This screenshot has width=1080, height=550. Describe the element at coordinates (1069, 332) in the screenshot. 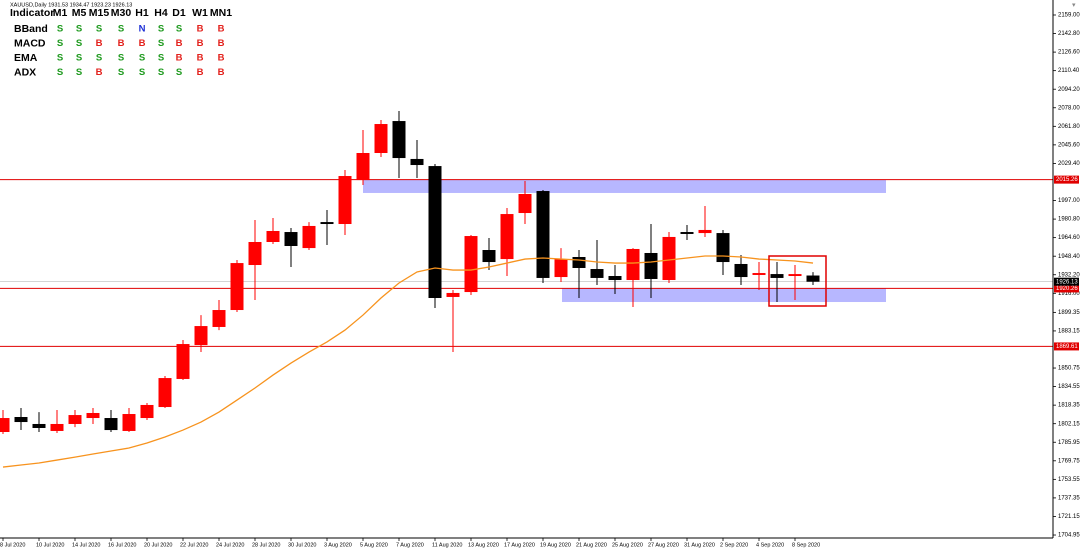

I see `y-tick-label: 1883.15` at that location.